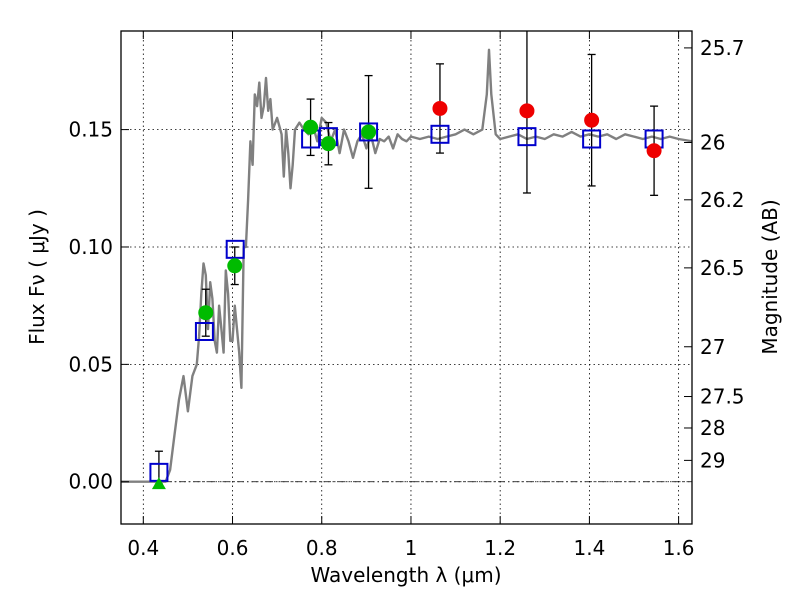  I want to click on y-axis-label: Flux Fν ( μJy ), so click(37, 277).